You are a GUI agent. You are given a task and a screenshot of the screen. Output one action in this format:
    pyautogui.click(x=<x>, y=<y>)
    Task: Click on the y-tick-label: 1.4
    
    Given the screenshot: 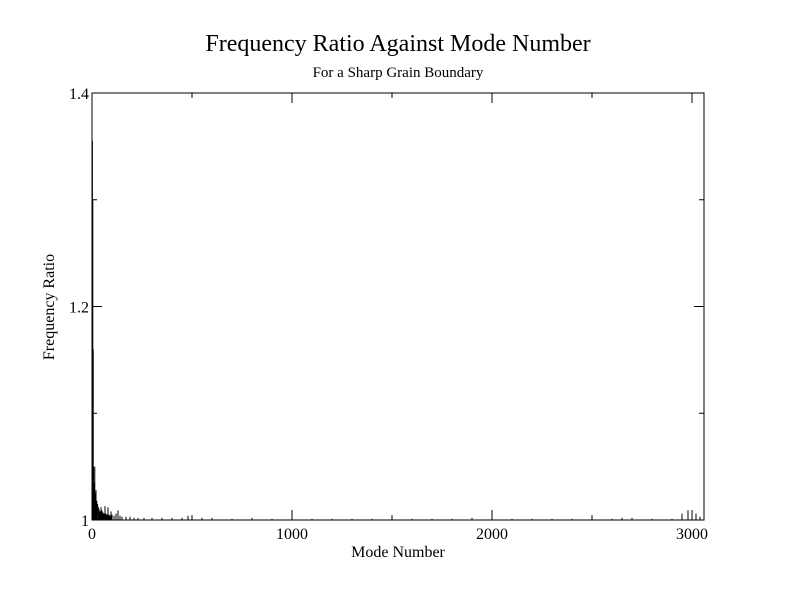 What is the action you would take?
    pyautogui.click(x=79, y=94)
    